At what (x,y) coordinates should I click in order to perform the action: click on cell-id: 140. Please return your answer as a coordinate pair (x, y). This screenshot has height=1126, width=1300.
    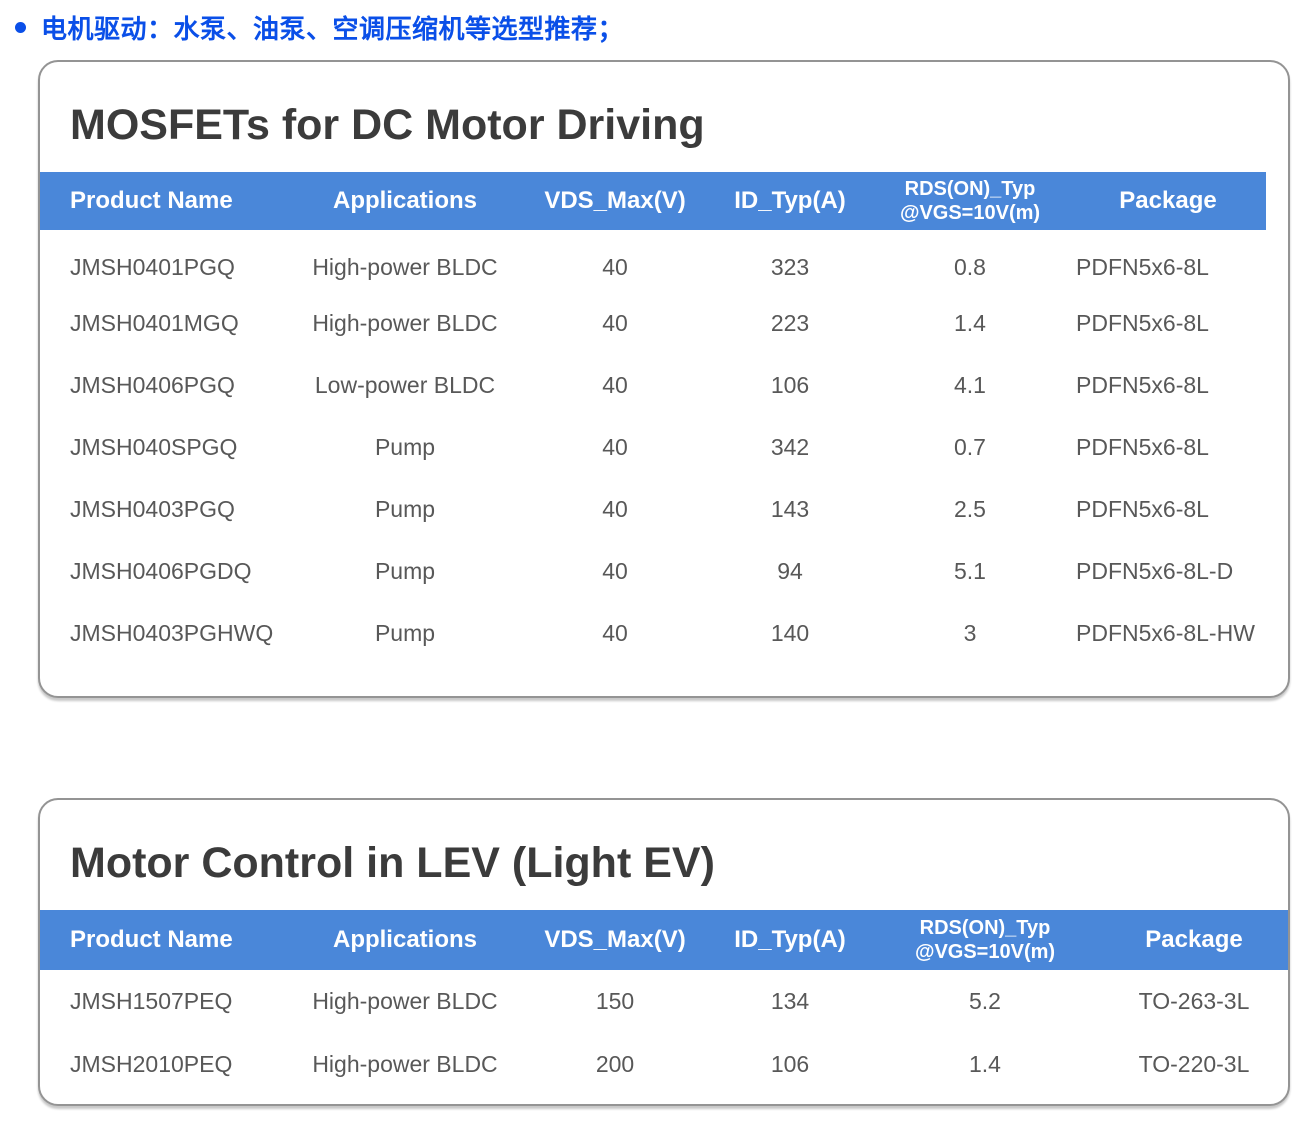
    Looking at the image, I should click on (790, 632).